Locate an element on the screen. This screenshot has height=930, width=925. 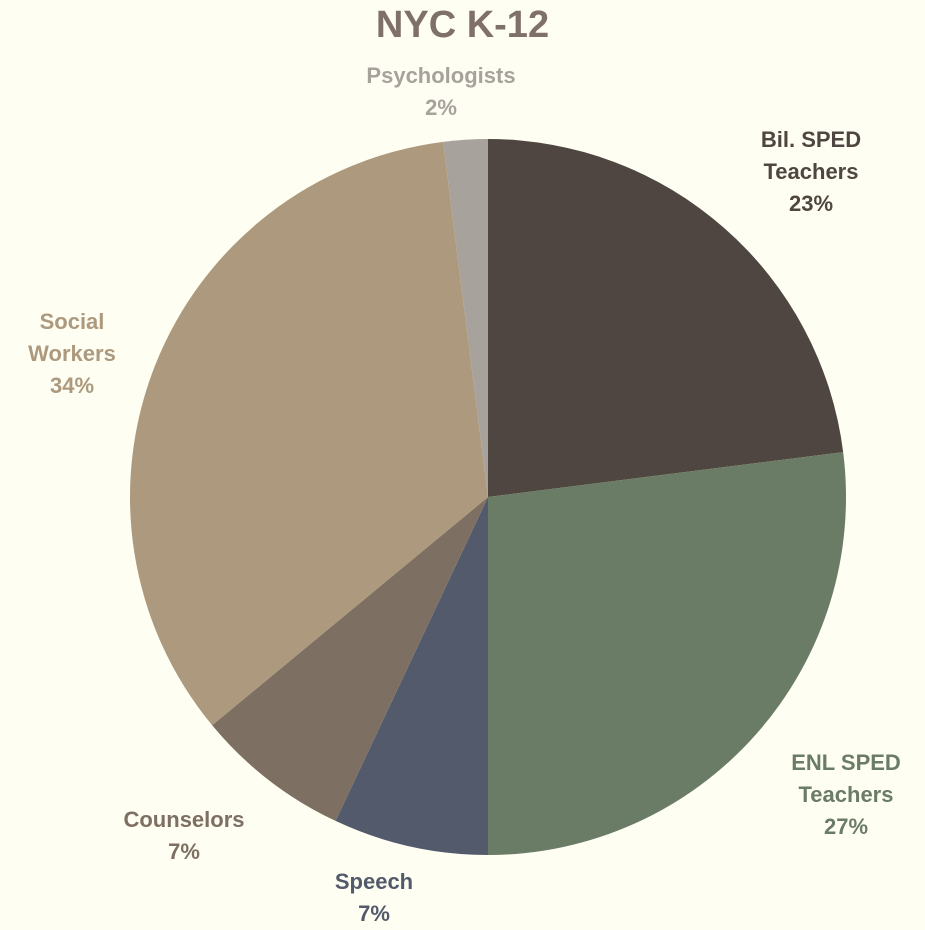
value-label: 27% is located at coordinates (846, 826).